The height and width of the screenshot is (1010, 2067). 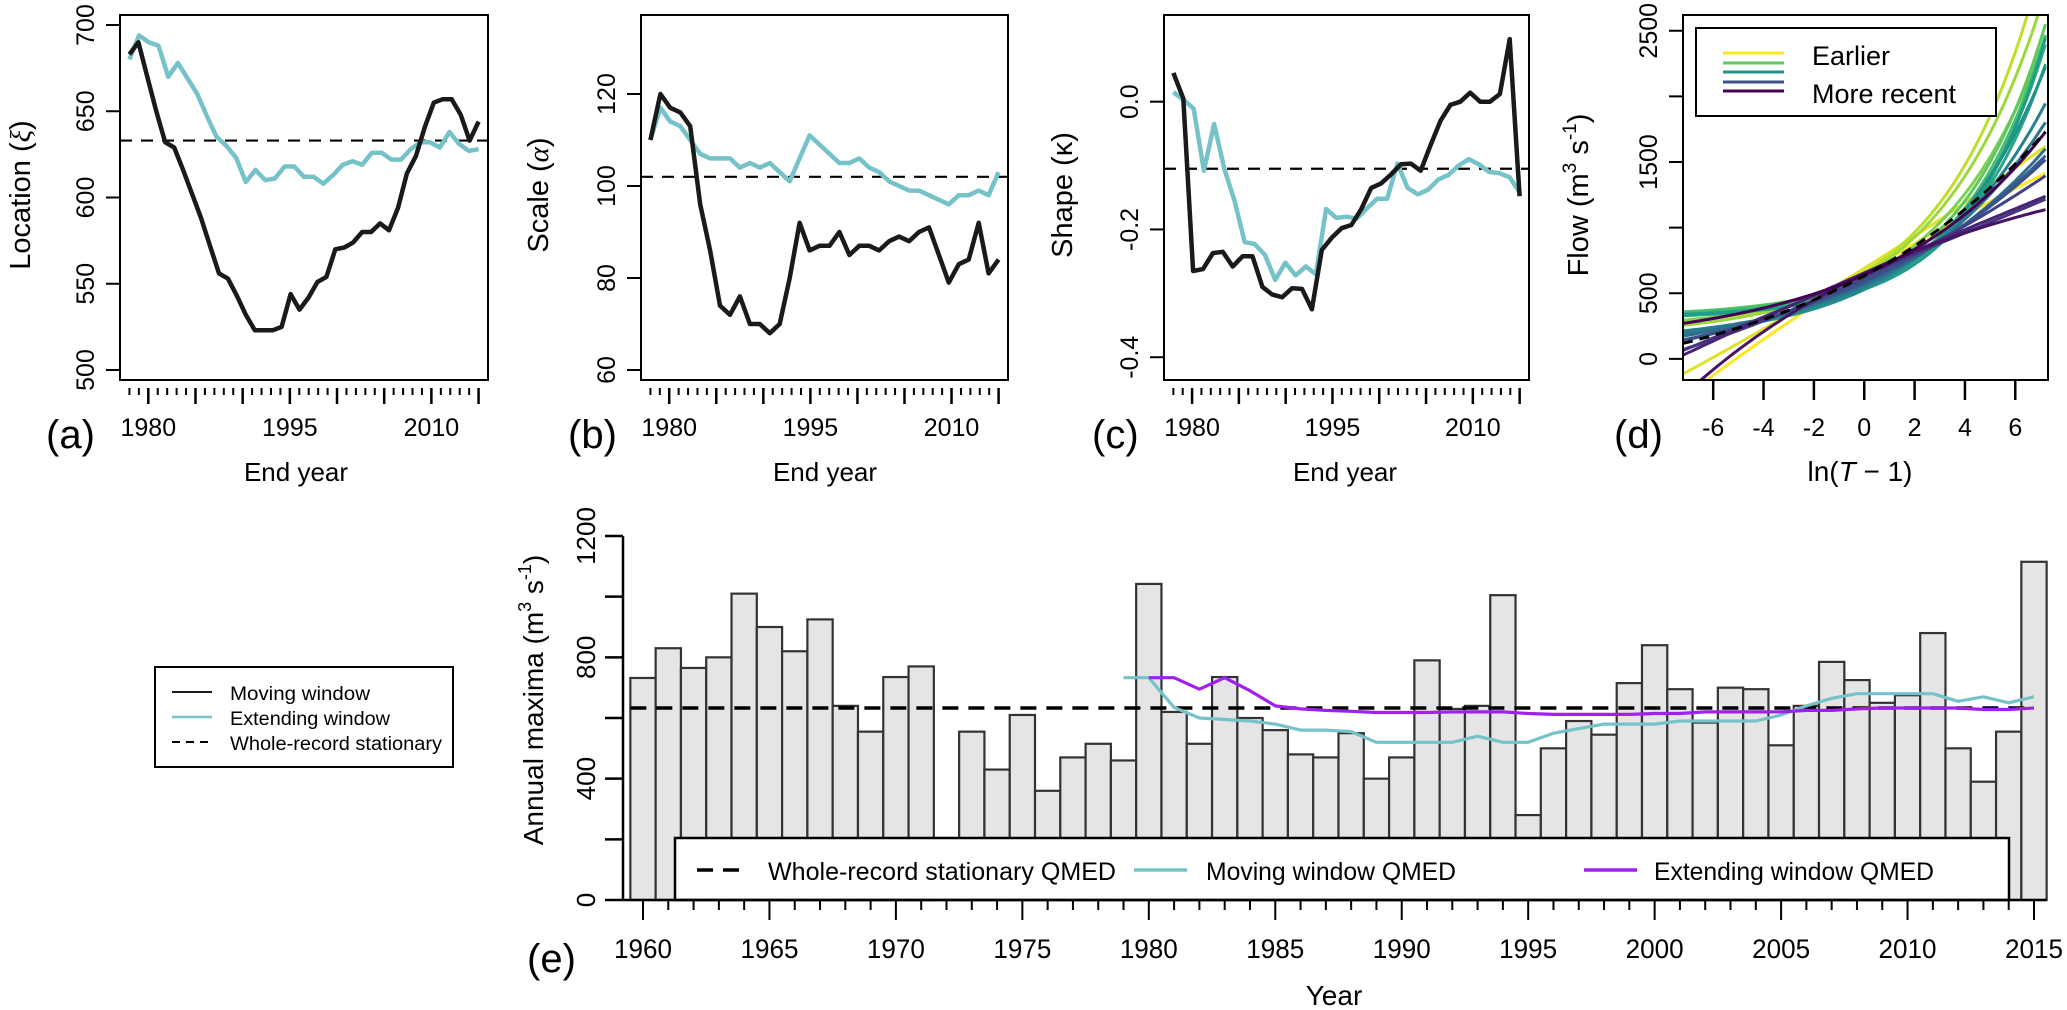 I want to click on panel-d-frame, so click(x=1865, y=197).